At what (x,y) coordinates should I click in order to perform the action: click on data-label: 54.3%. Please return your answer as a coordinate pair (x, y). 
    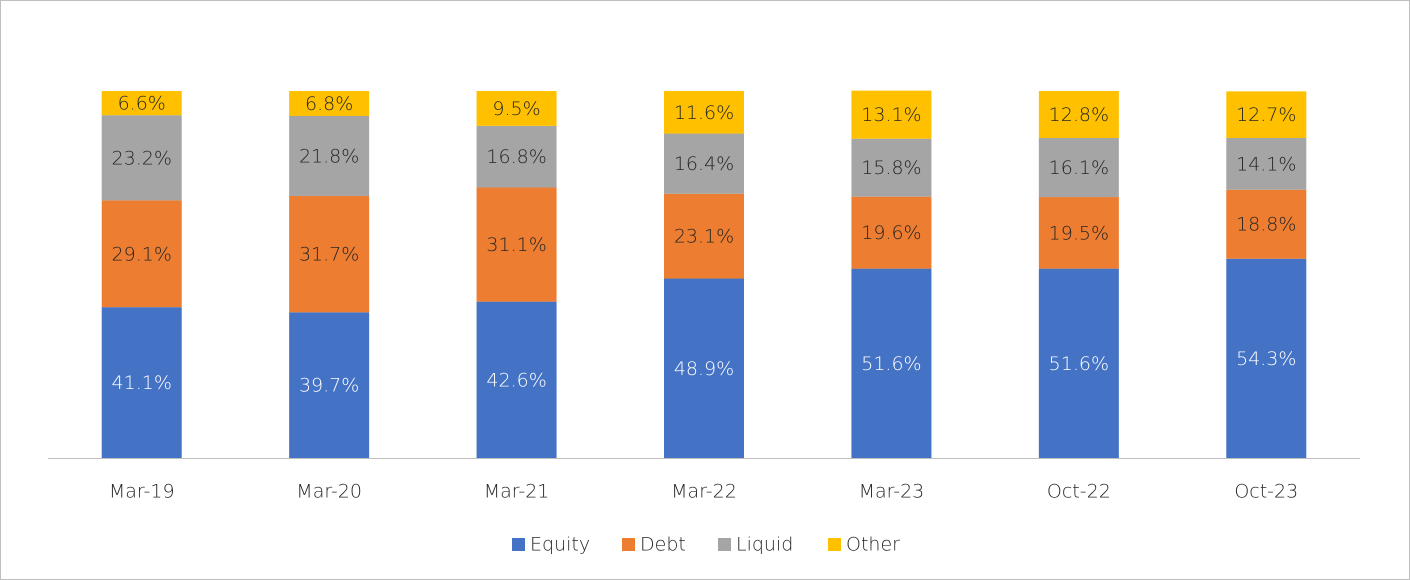
    Looking at the image, I should click on (1266, 359).